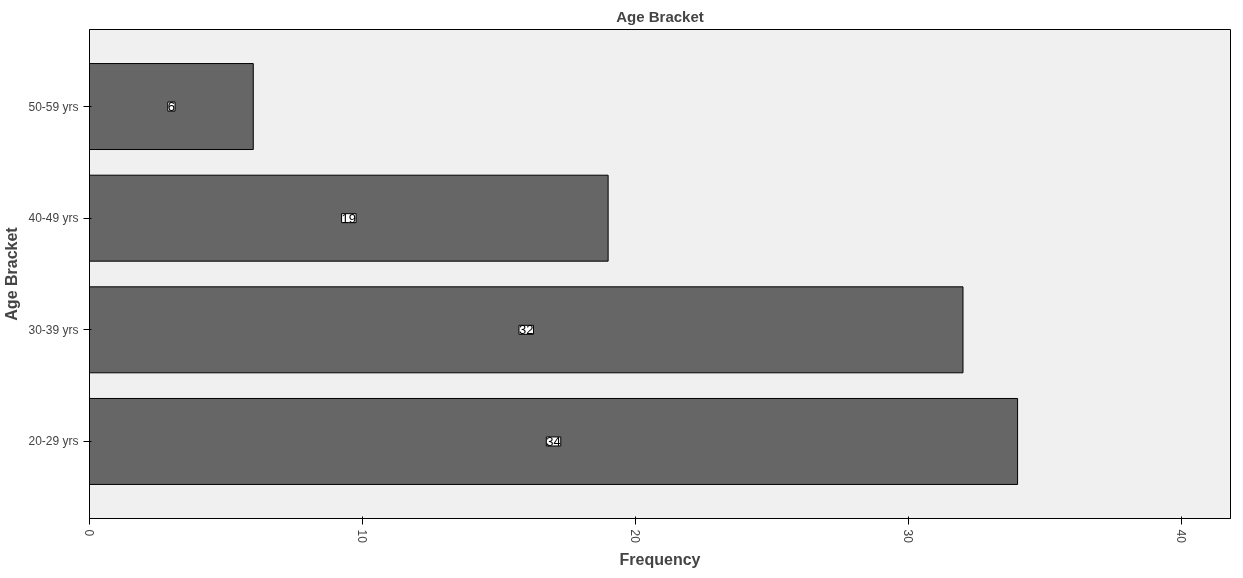 This screenshot has height=578, width=1243. I want to click on y-tick-label: 50-59 yrs, so click(53, 106).